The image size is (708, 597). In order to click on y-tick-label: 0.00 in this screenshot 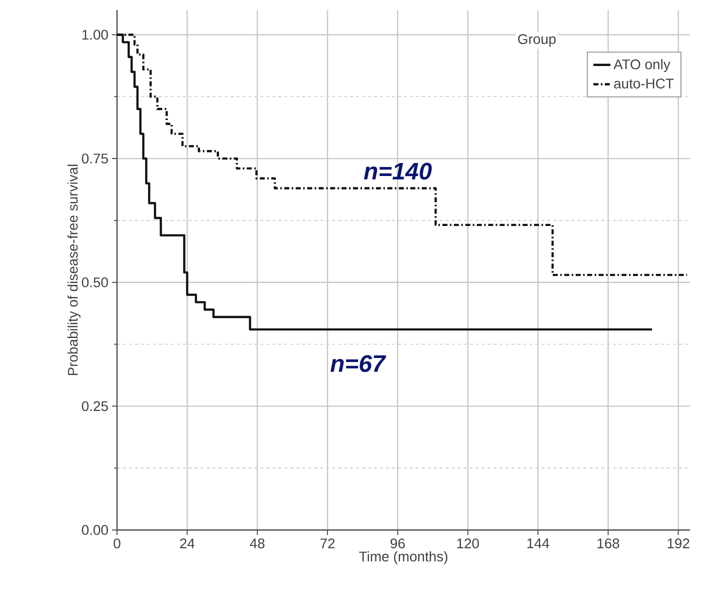, I will do `click(95, 530)`.